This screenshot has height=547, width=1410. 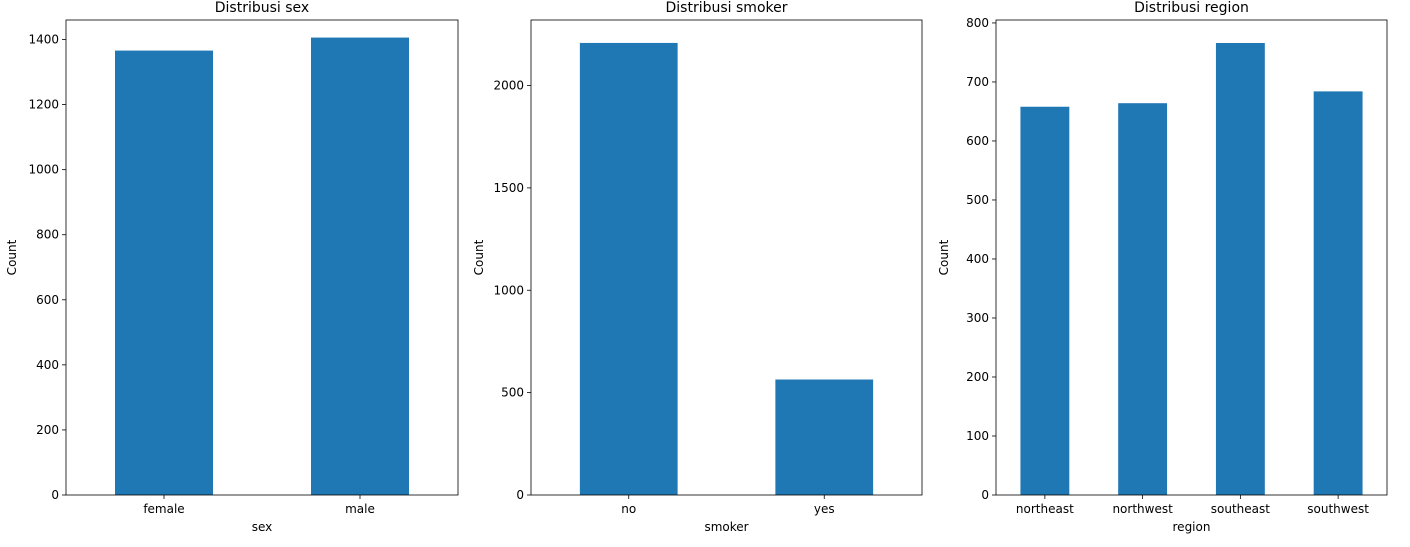 I want to click on bar-region-northeast, so click(x=1045, y=300).